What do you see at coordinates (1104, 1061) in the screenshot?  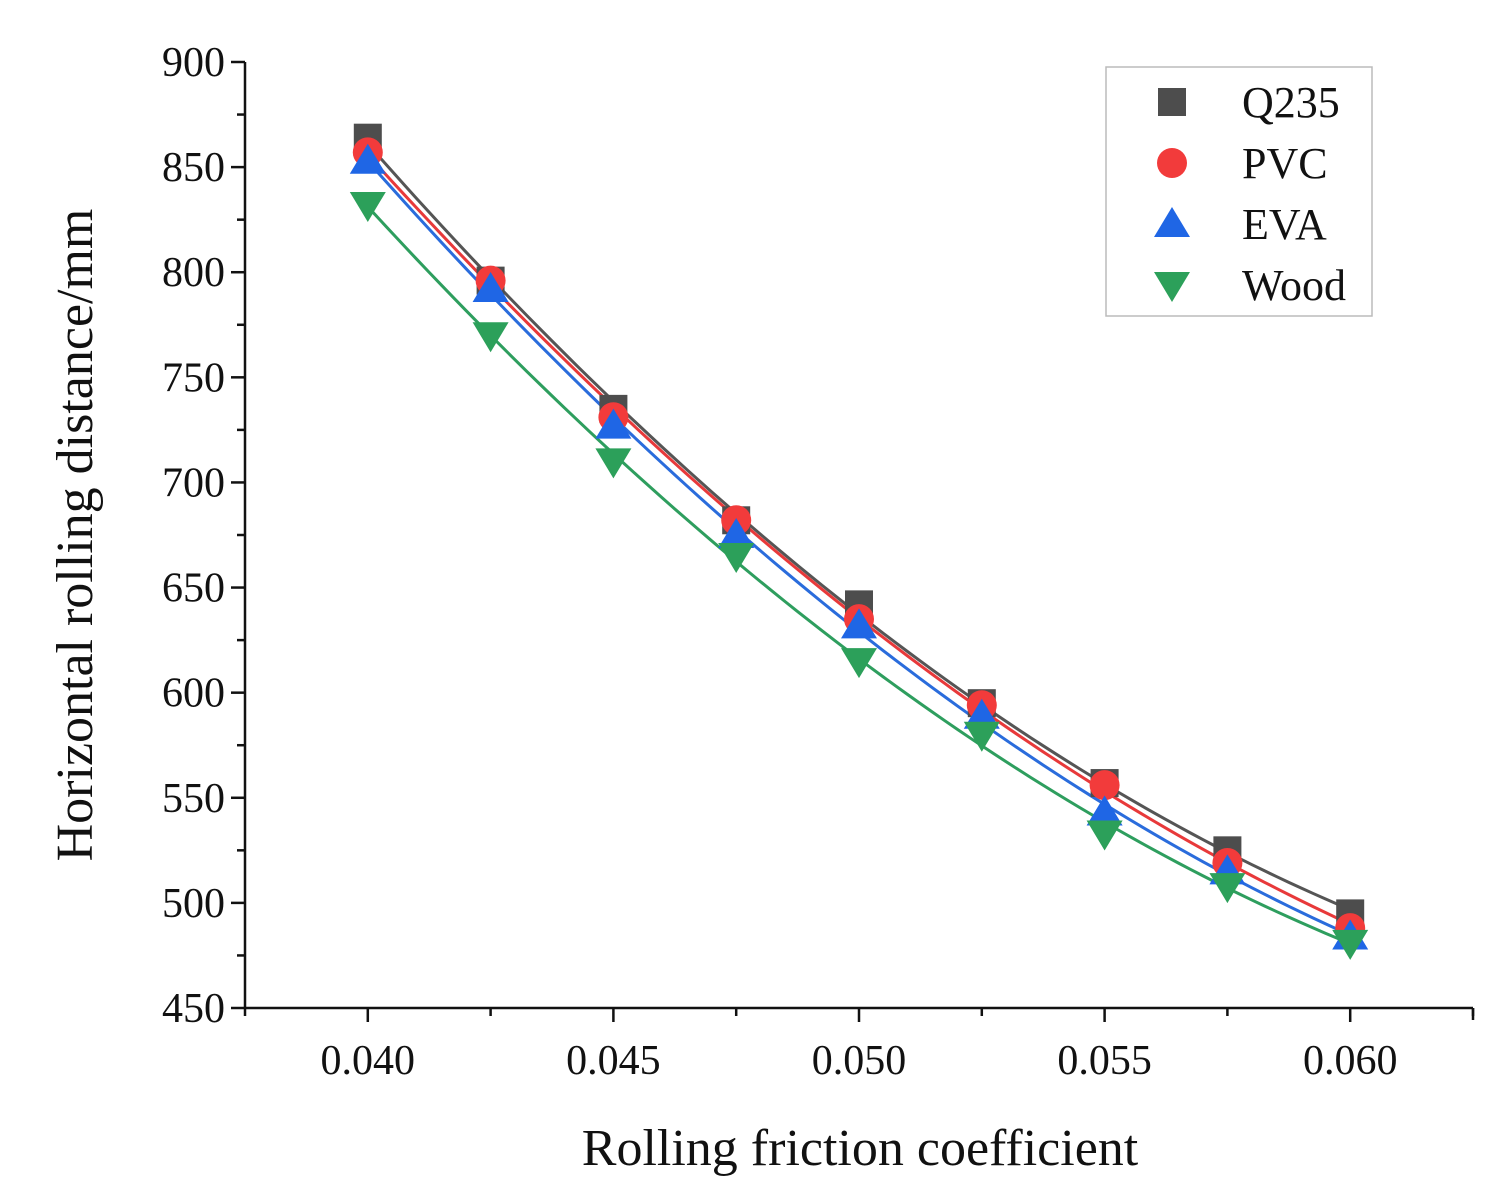 I see `x-tick-label: 0.055` at bounding box center [1104, 1061].